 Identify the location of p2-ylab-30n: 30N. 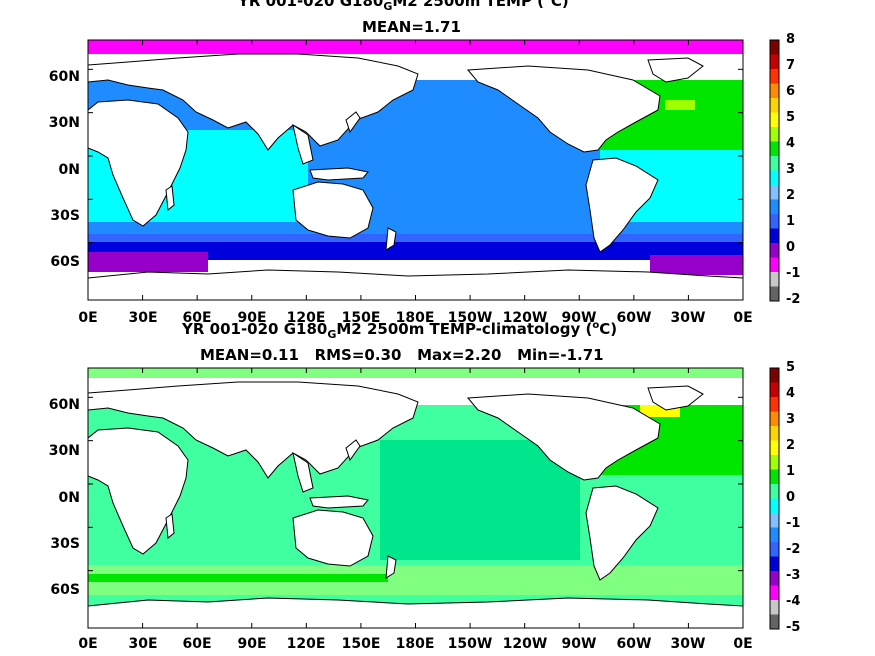
(64, 451).